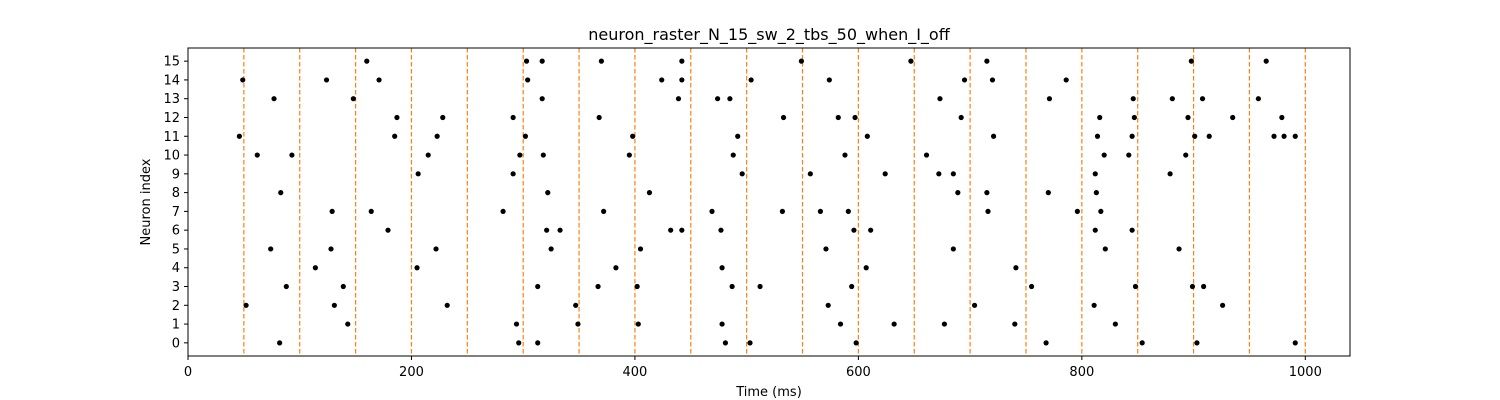  What do you see at coordinates (171, 156) in the screenshot?
I see `y-tick-label: 10` at bounding box center [171, 156].